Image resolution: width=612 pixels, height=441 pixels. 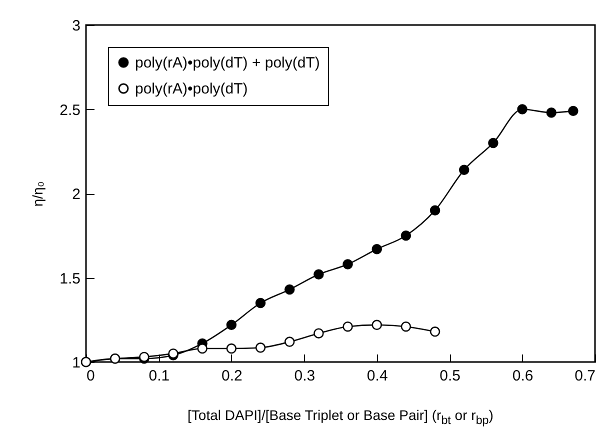 I want to click on x-tick-label: 0.3, so click(x=305, y=376).